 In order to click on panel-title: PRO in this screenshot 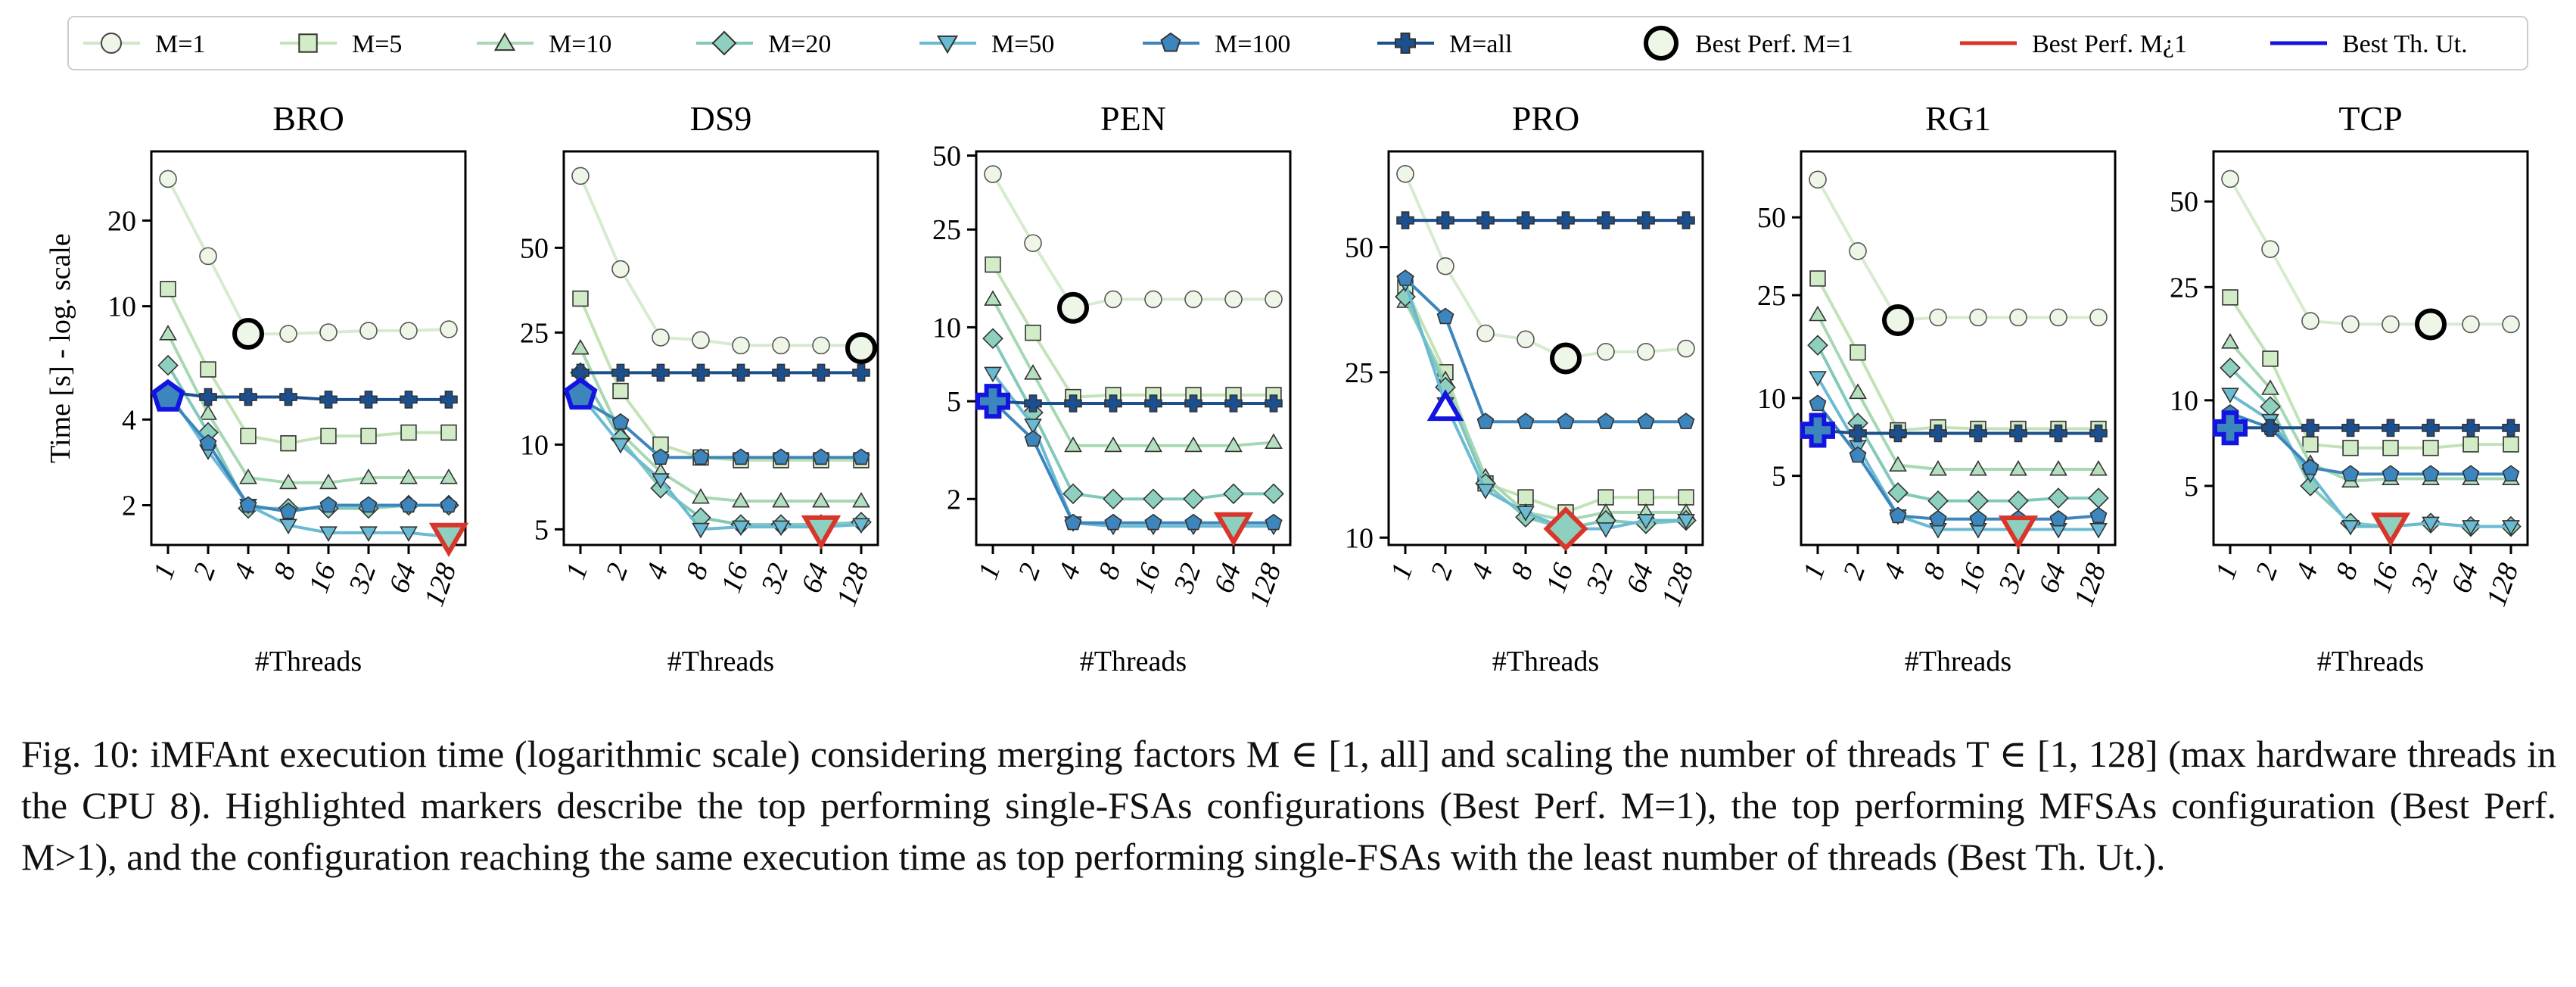, I will do `click(1545, 119)`.